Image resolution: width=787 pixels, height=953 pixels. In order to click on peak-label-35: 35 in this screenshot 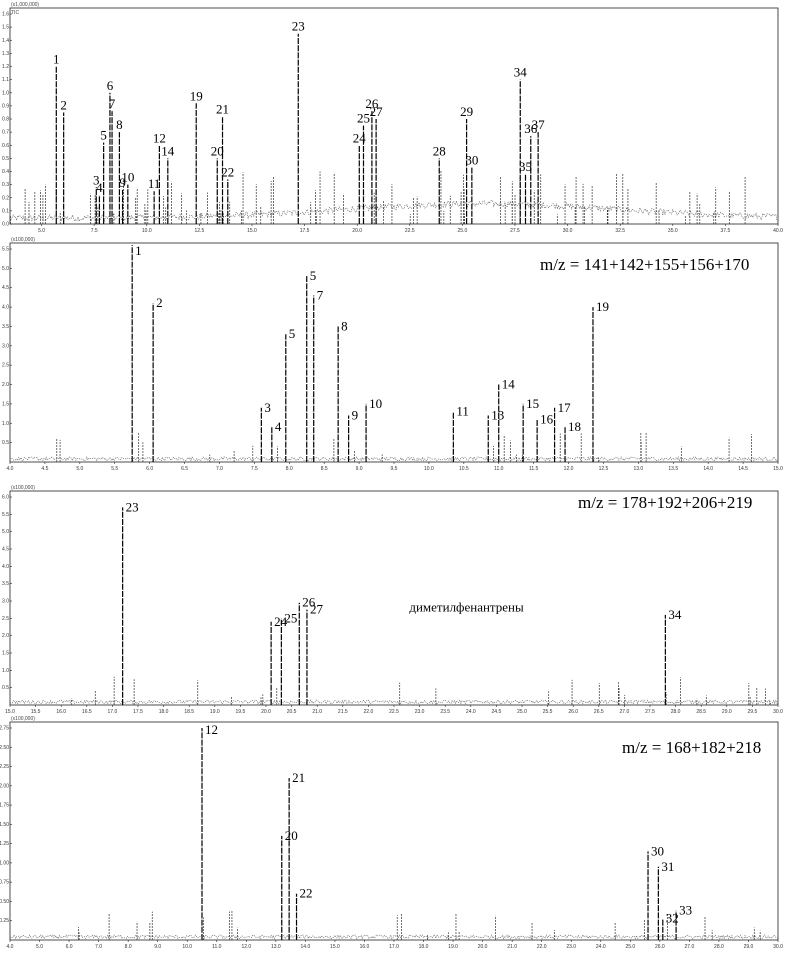, I will do `click(525, 166)`.